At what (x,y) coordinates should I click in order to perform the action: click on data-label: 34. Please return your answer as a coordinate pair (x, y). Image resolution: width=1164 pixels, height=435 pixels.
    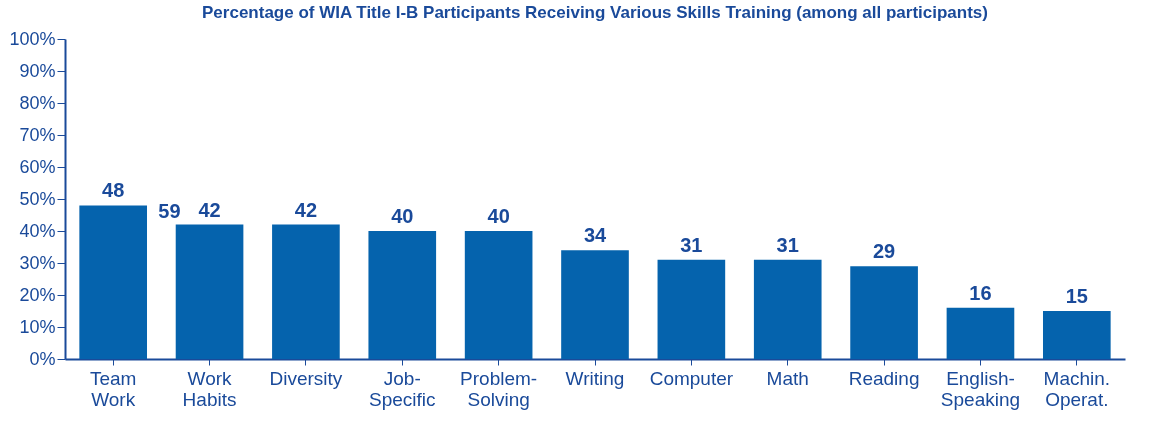
    Looking at the image, I should click on (595, 235).